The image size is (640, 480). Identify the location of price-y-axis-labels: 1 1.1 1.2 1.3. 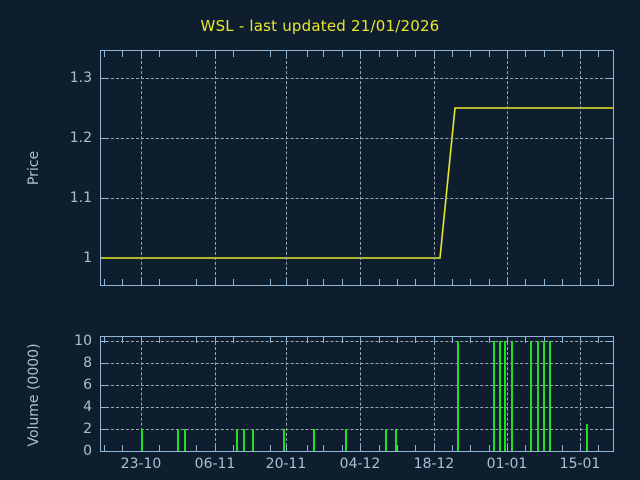
(46, 168).